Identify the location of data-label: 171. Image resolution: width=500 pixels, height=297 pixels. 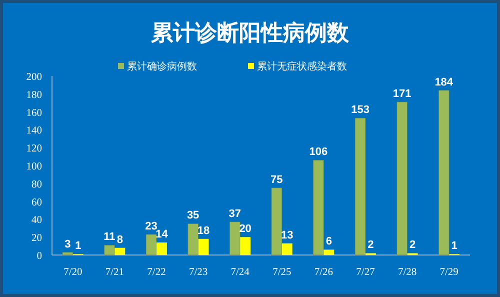
(402, 94).